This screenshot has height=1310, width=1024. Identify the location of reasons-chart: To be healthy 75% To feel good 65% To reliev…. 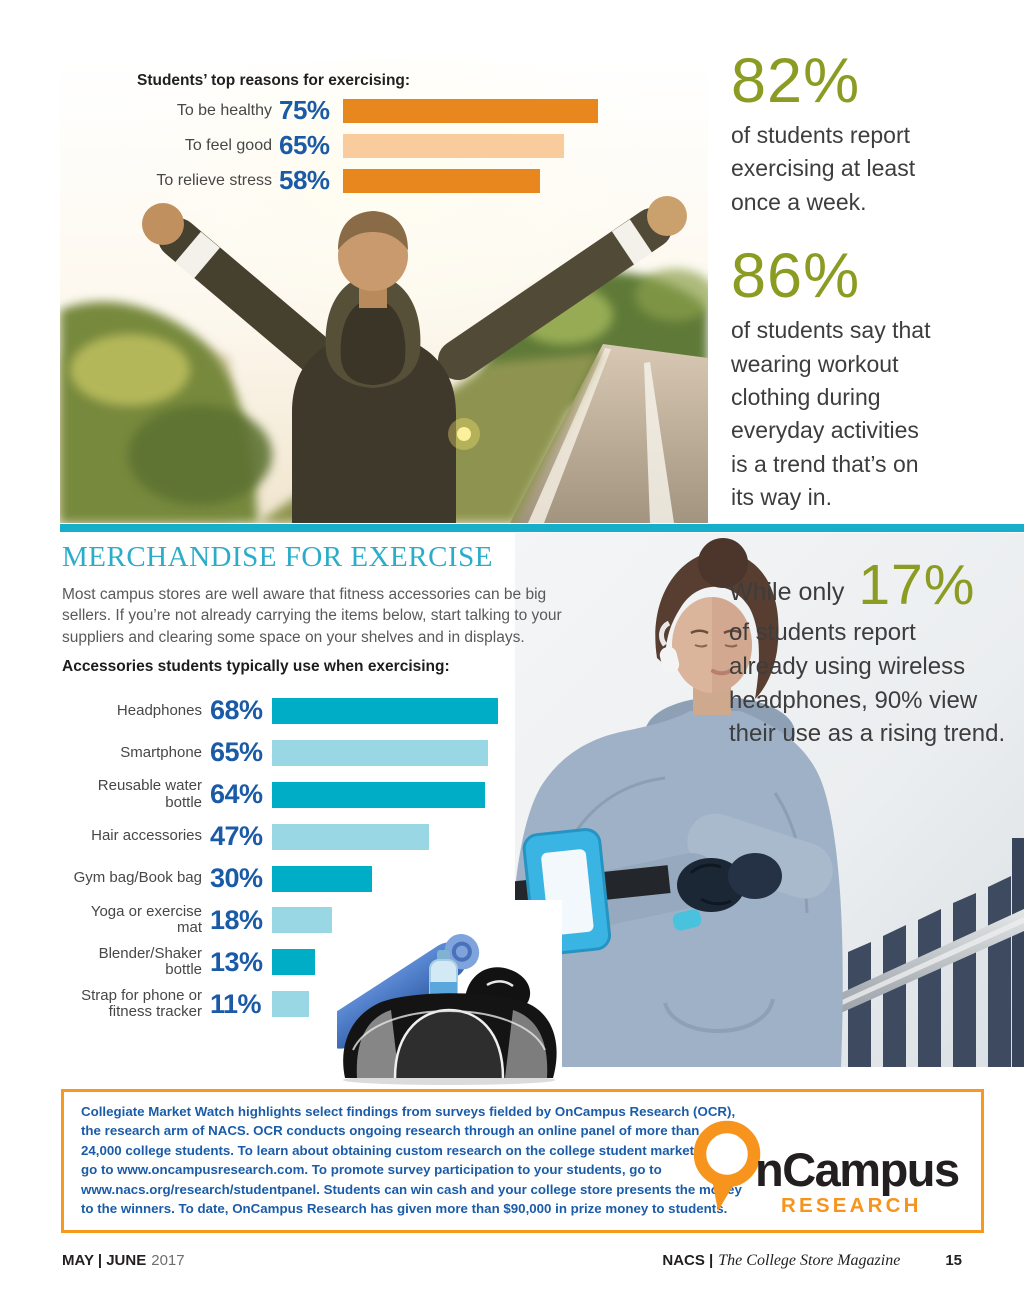
(412, 145).